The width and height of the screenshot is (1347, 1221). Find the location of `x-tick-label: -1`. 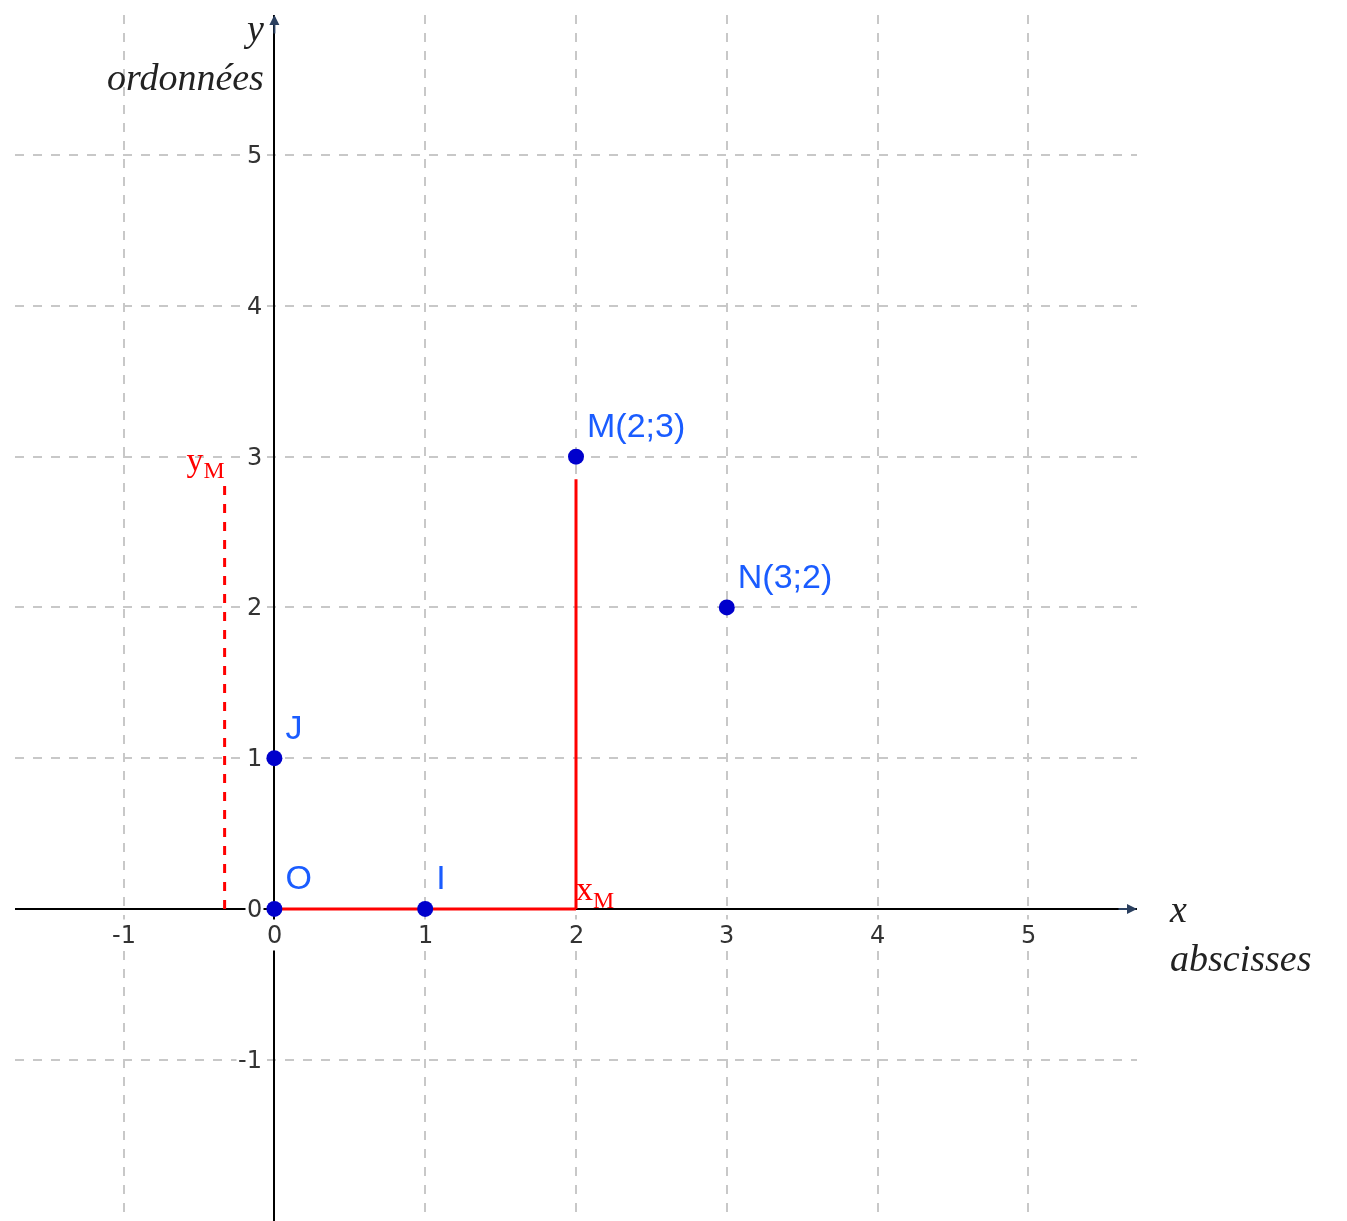

x-tick-label: -1 is located at coordinates (124, 935).